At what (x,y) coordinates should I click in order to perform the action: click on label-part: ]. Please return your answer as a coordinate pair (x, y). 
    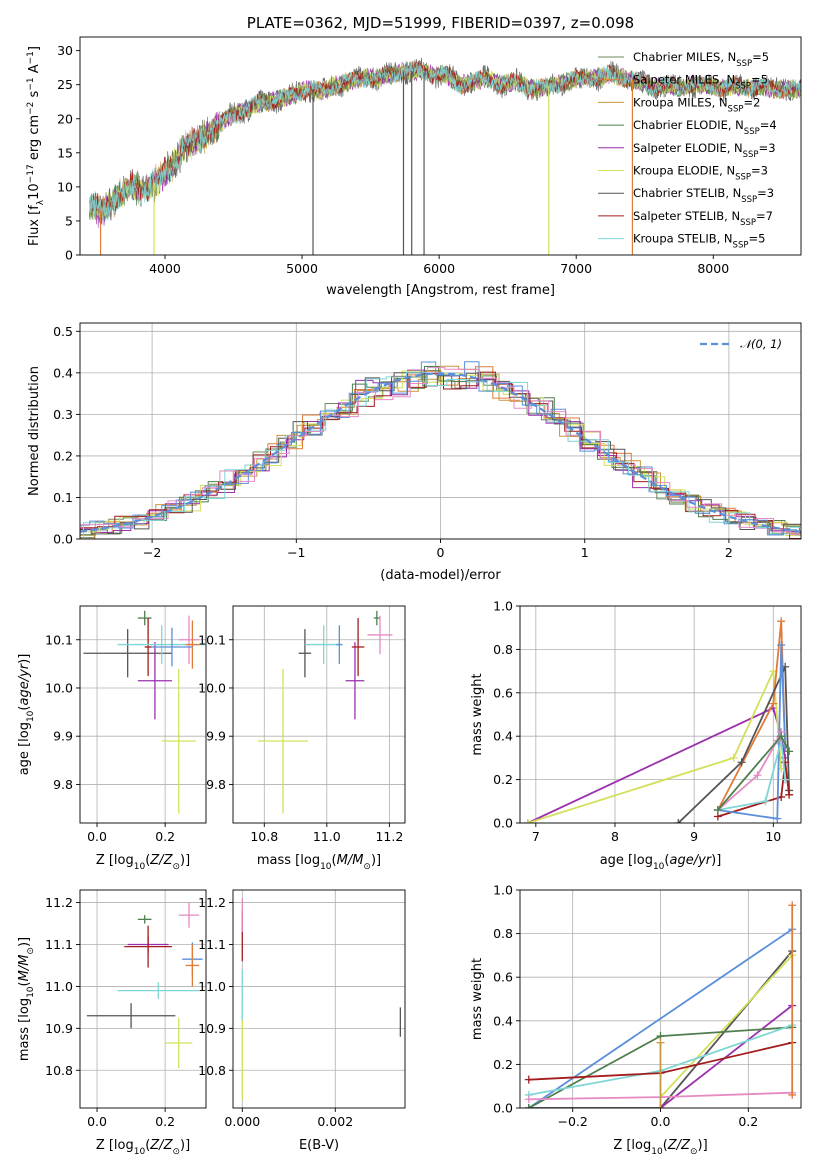
    Looking at the image, I should click on (34, 48).